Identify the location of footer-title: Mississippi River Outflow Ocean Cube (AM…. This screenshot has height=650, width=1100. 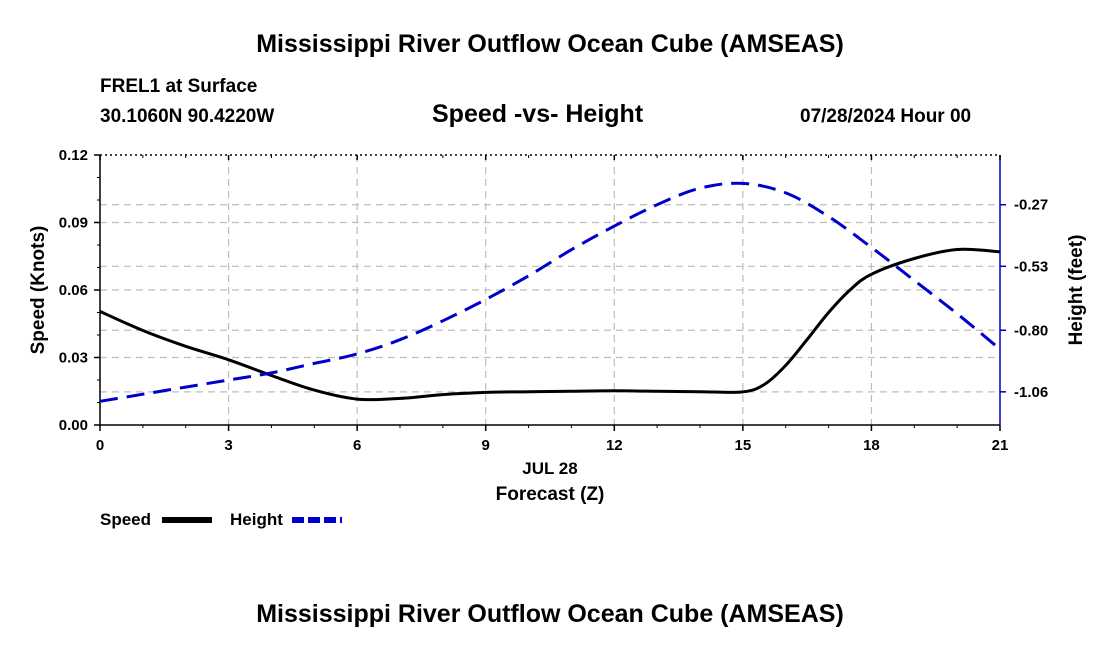
(550, 614).